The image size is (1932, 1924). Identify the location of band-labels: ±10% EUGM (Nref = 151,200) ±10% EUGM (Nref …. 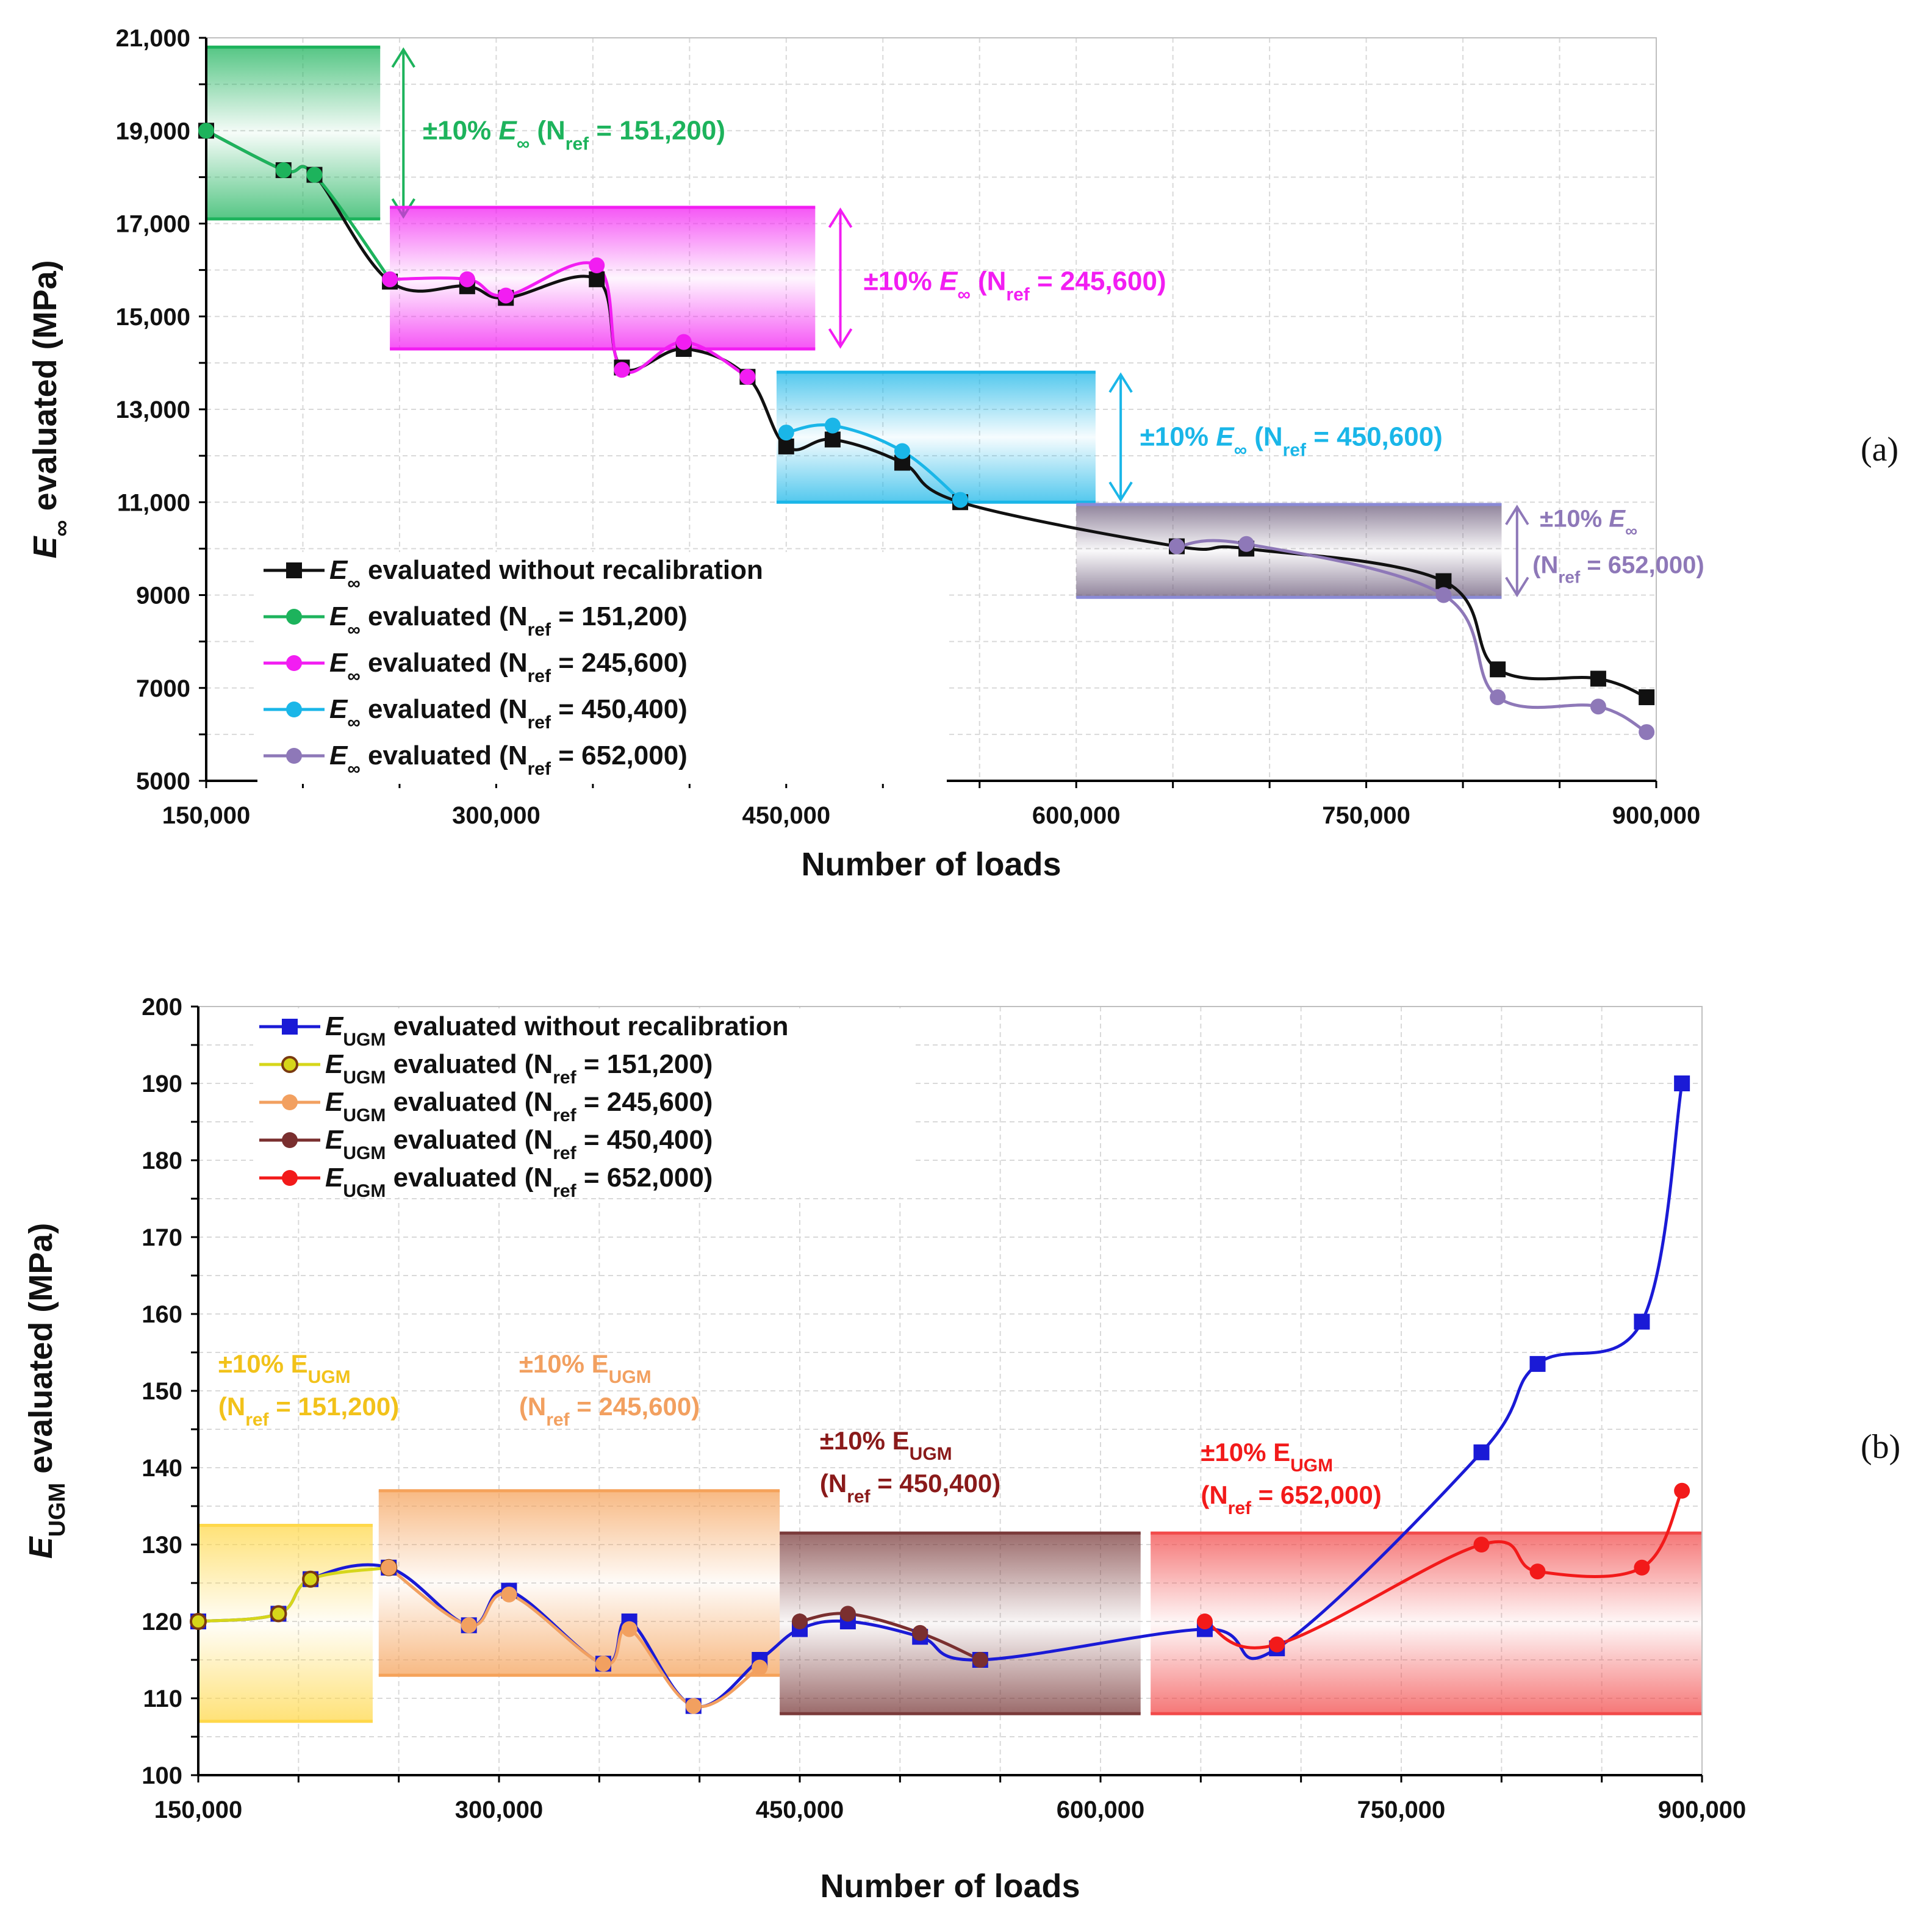
(800, 1433).